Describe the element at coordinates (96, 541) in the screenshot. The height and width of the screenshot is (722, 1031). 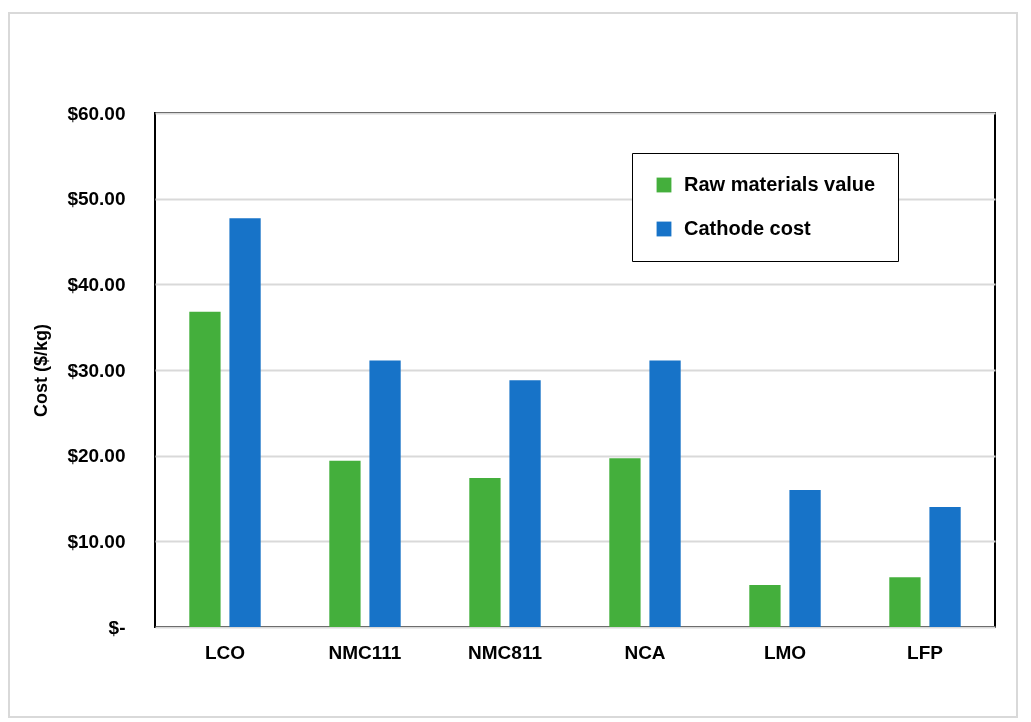
I see `y-tick-label: $10.00` at that location.